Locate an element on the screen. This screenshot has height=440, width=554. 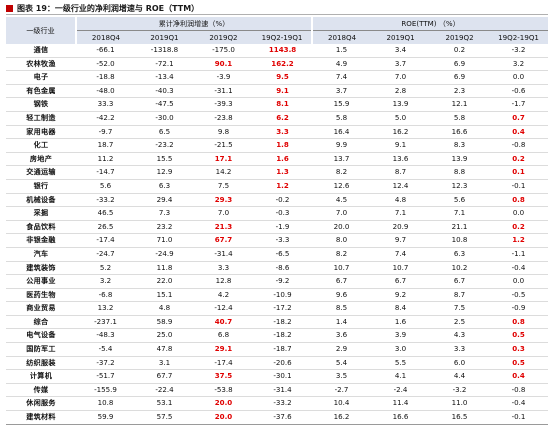
table-row: 综合 -237.1 58.9 40.7 -18.2 1.4 1.6 2.5 0.8 is located at coordinates (277, 322).